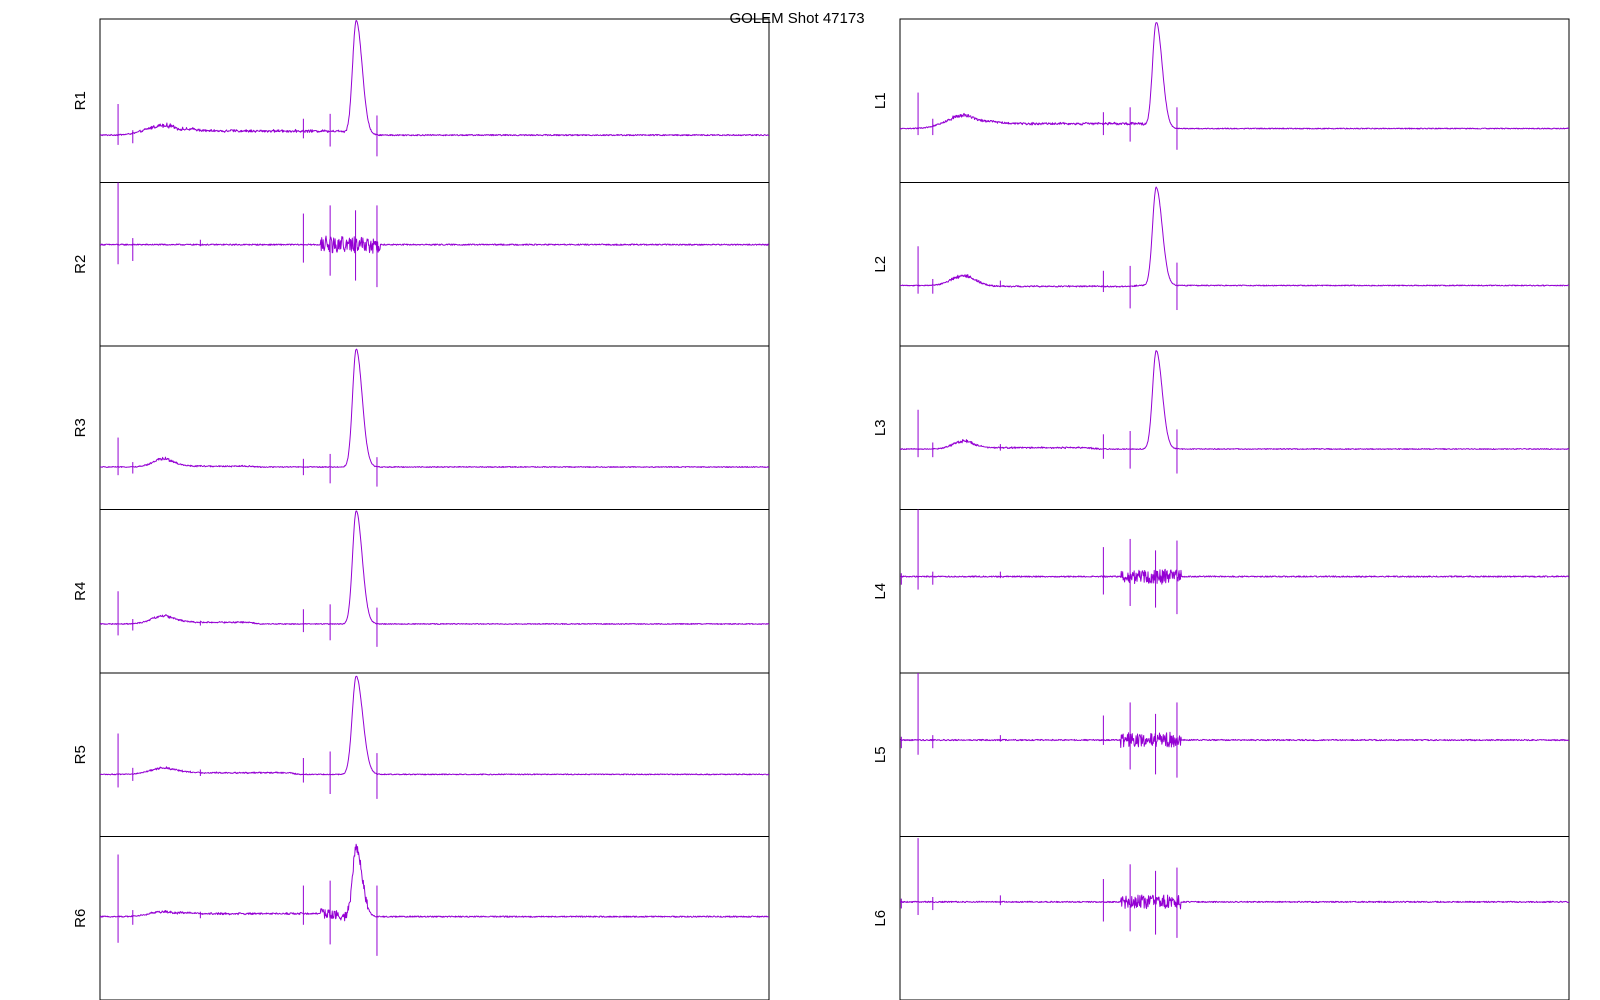 This screenshot has width=1600, height=1000. I want to click on panel-r3: R3, so click(421, 427).